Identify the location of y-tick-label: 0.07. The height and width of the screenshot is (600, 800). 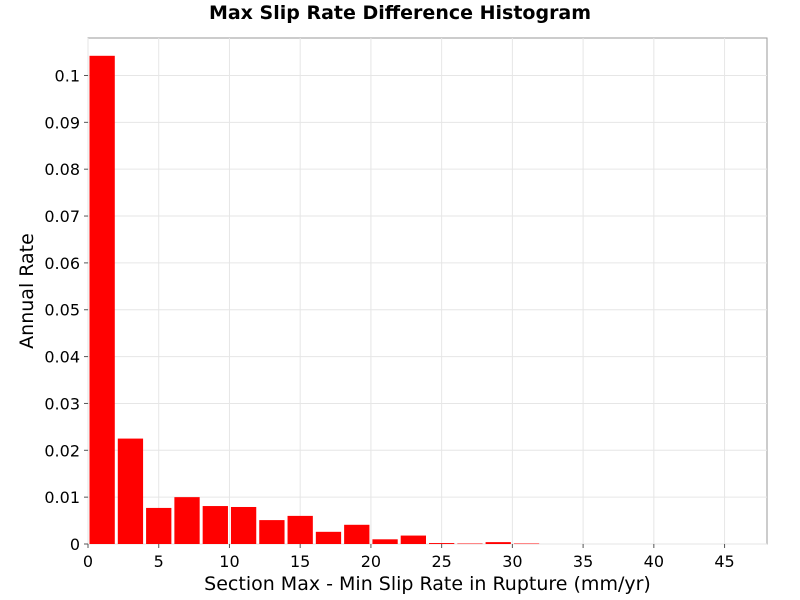
(62, 216).